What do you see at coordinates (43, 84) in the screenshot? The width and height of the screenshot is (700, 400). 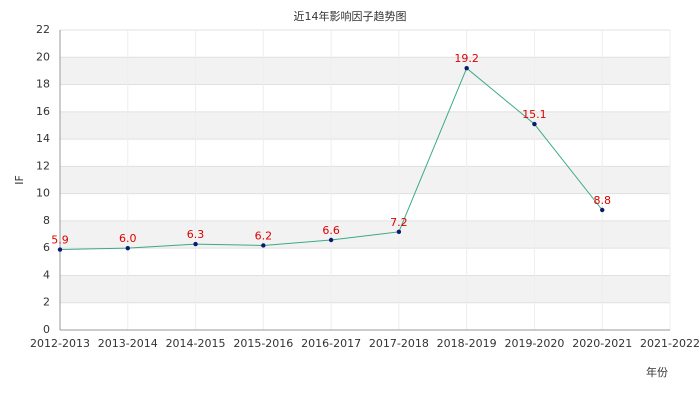 I see `y-tick-label: 18` at bounding box center [43, 84].